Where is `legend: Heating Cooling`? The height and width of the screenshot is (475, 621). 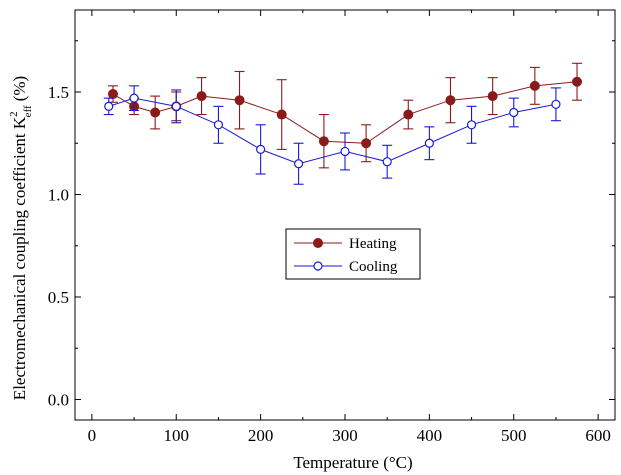
legend: Heating Cooling is located at coordinates (353, 254).